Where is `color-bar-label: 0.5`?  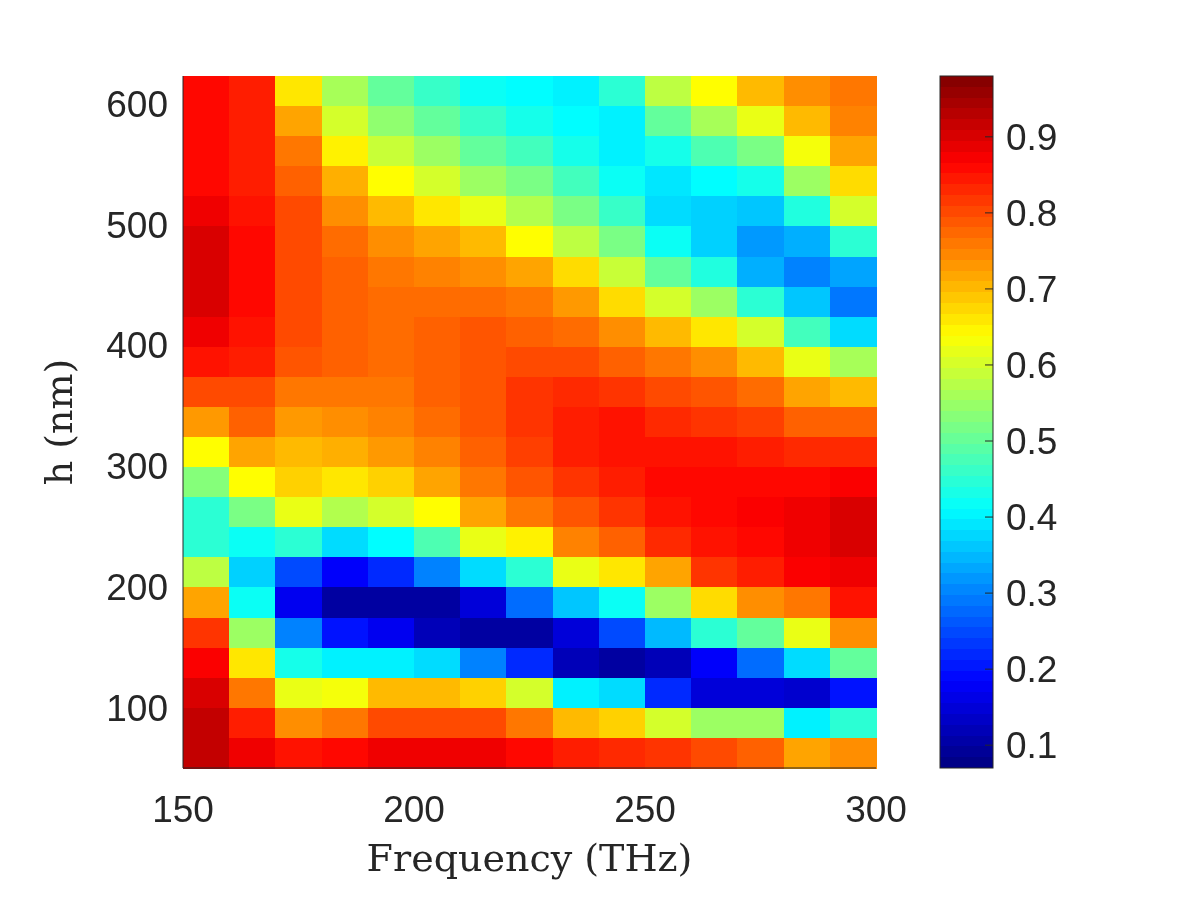 color-bar-label: 0.5 is located at coordinates (1032, 442).